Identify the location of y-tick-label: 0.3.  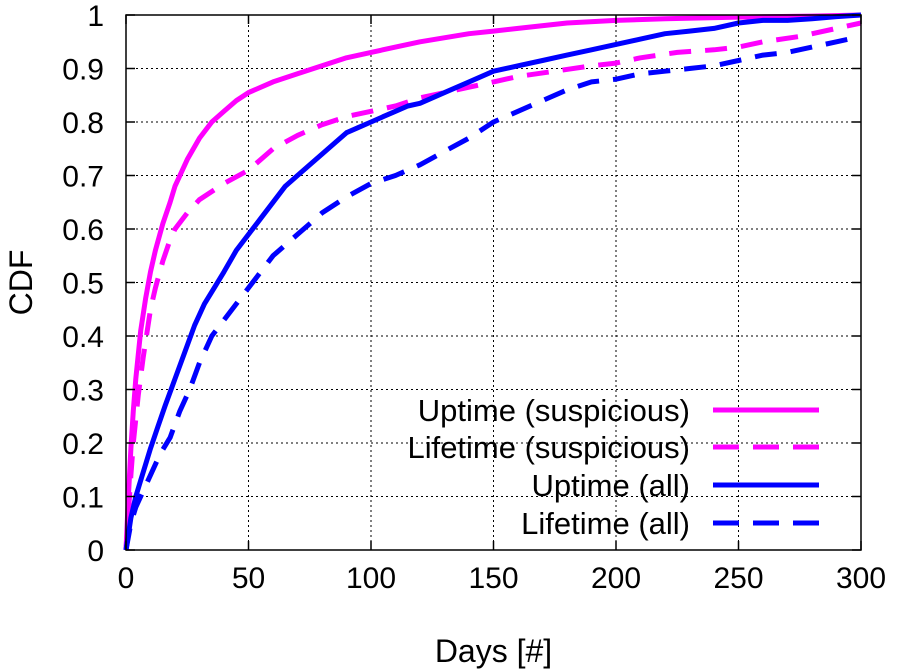
(83, 391).